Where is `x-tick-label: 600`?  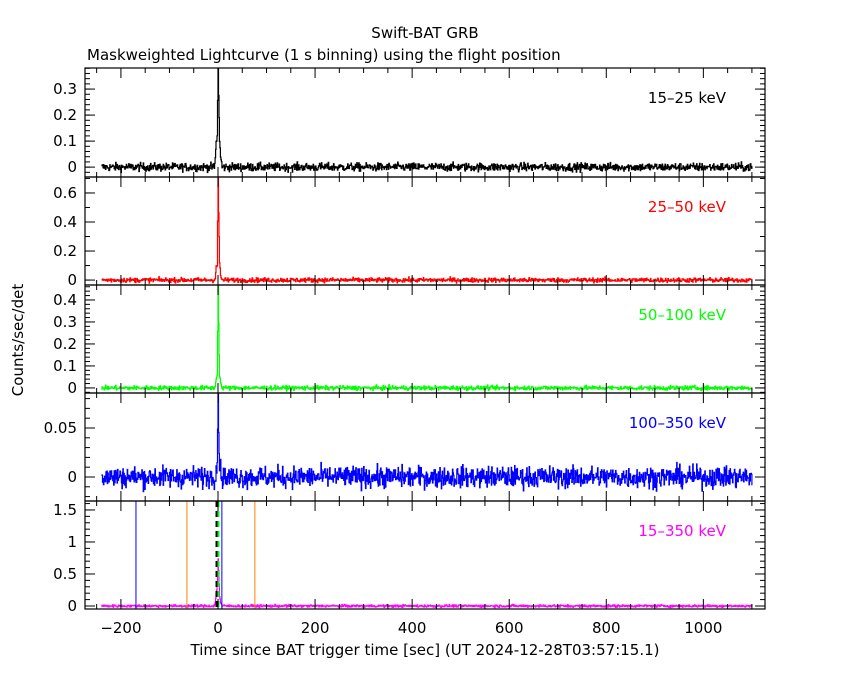
x-tick-label: 600 is located at coordinates (509, 628).